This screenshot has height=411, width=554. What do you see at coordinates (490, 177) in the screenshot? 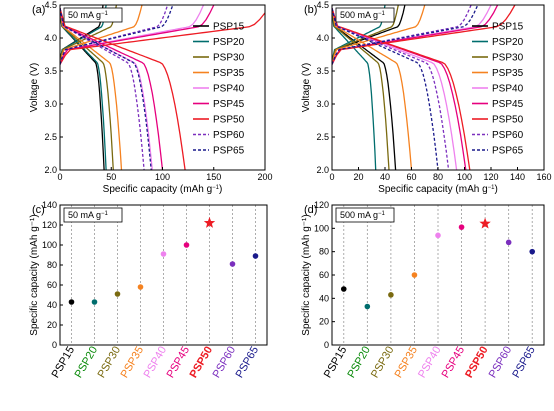
I see `x-tick-label: 120` at bounding box center [490, 177].